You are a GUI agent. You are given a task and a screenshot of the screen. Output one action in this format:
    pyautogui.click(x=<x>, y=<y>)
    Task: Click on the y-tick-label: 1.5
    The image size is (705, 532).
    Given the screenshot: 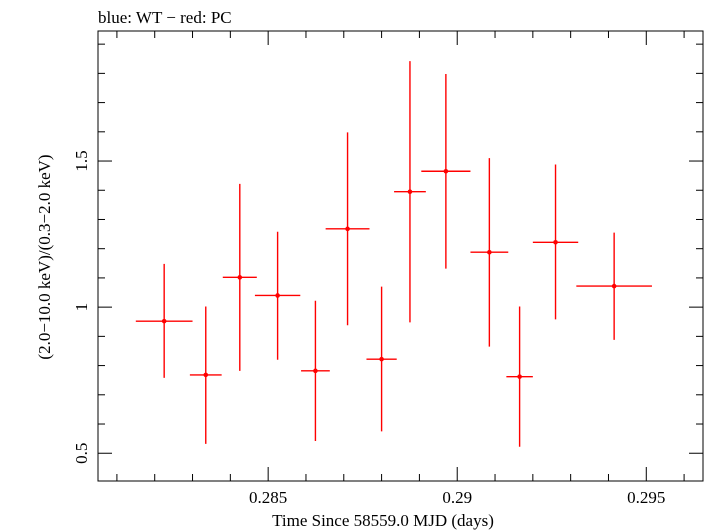 What is the action you would take?
    pyautogui.click(x=81, y=160)
    